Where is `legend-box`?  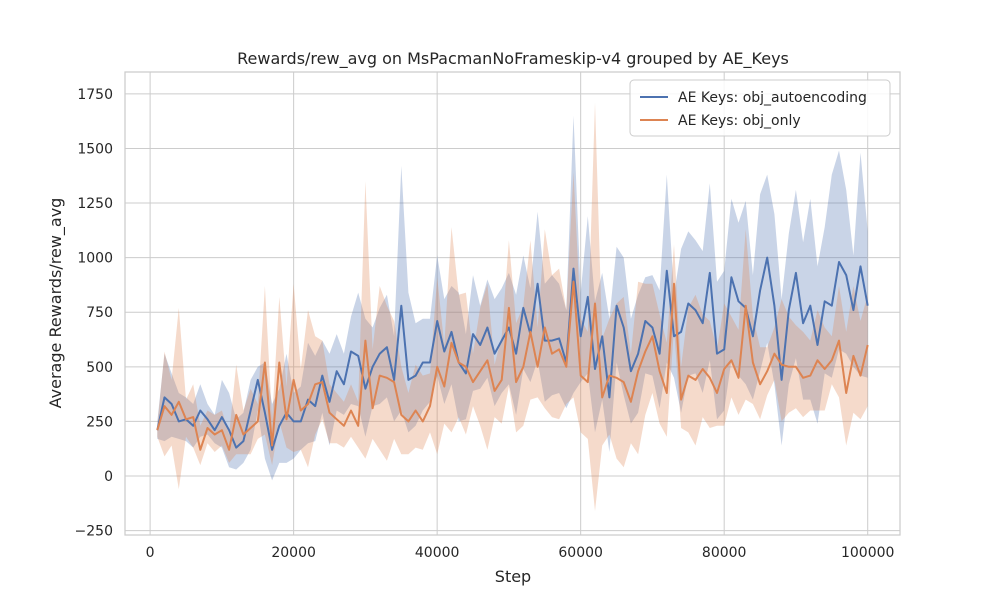 legend-box is located at coordinates (760, 108).